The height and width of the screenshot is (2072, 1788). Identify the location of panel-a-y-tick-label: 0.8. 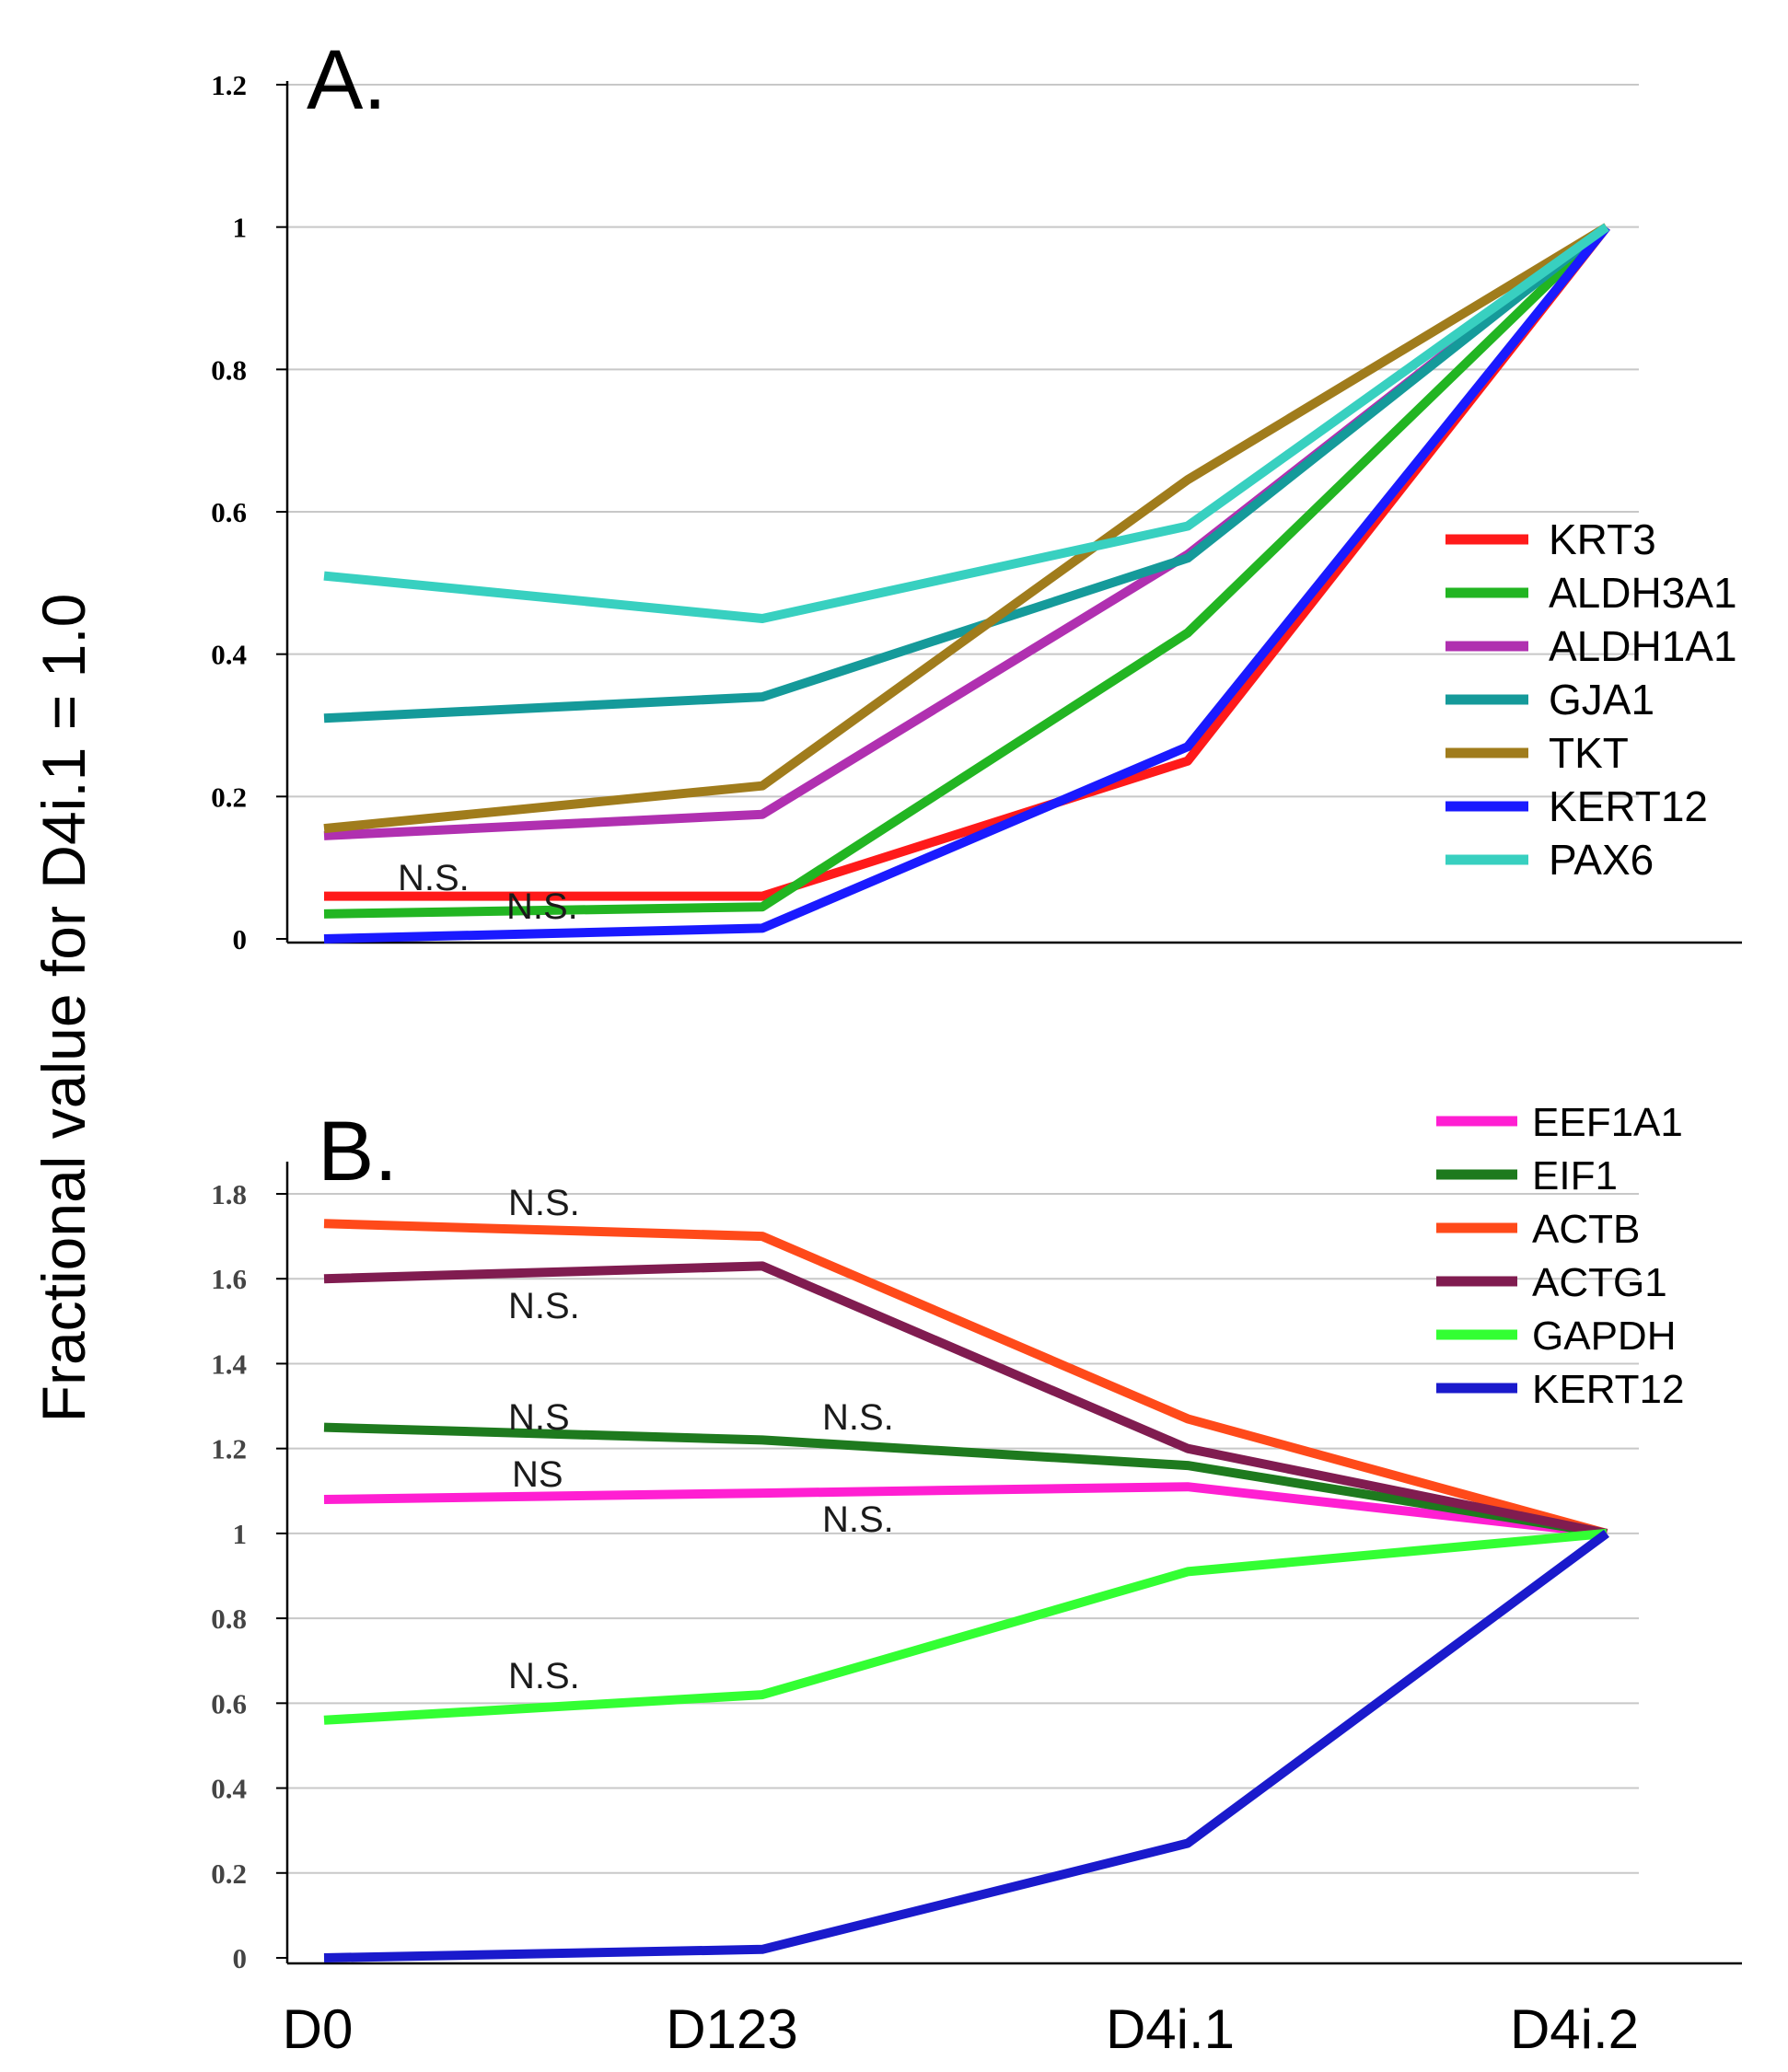
(229, 369).